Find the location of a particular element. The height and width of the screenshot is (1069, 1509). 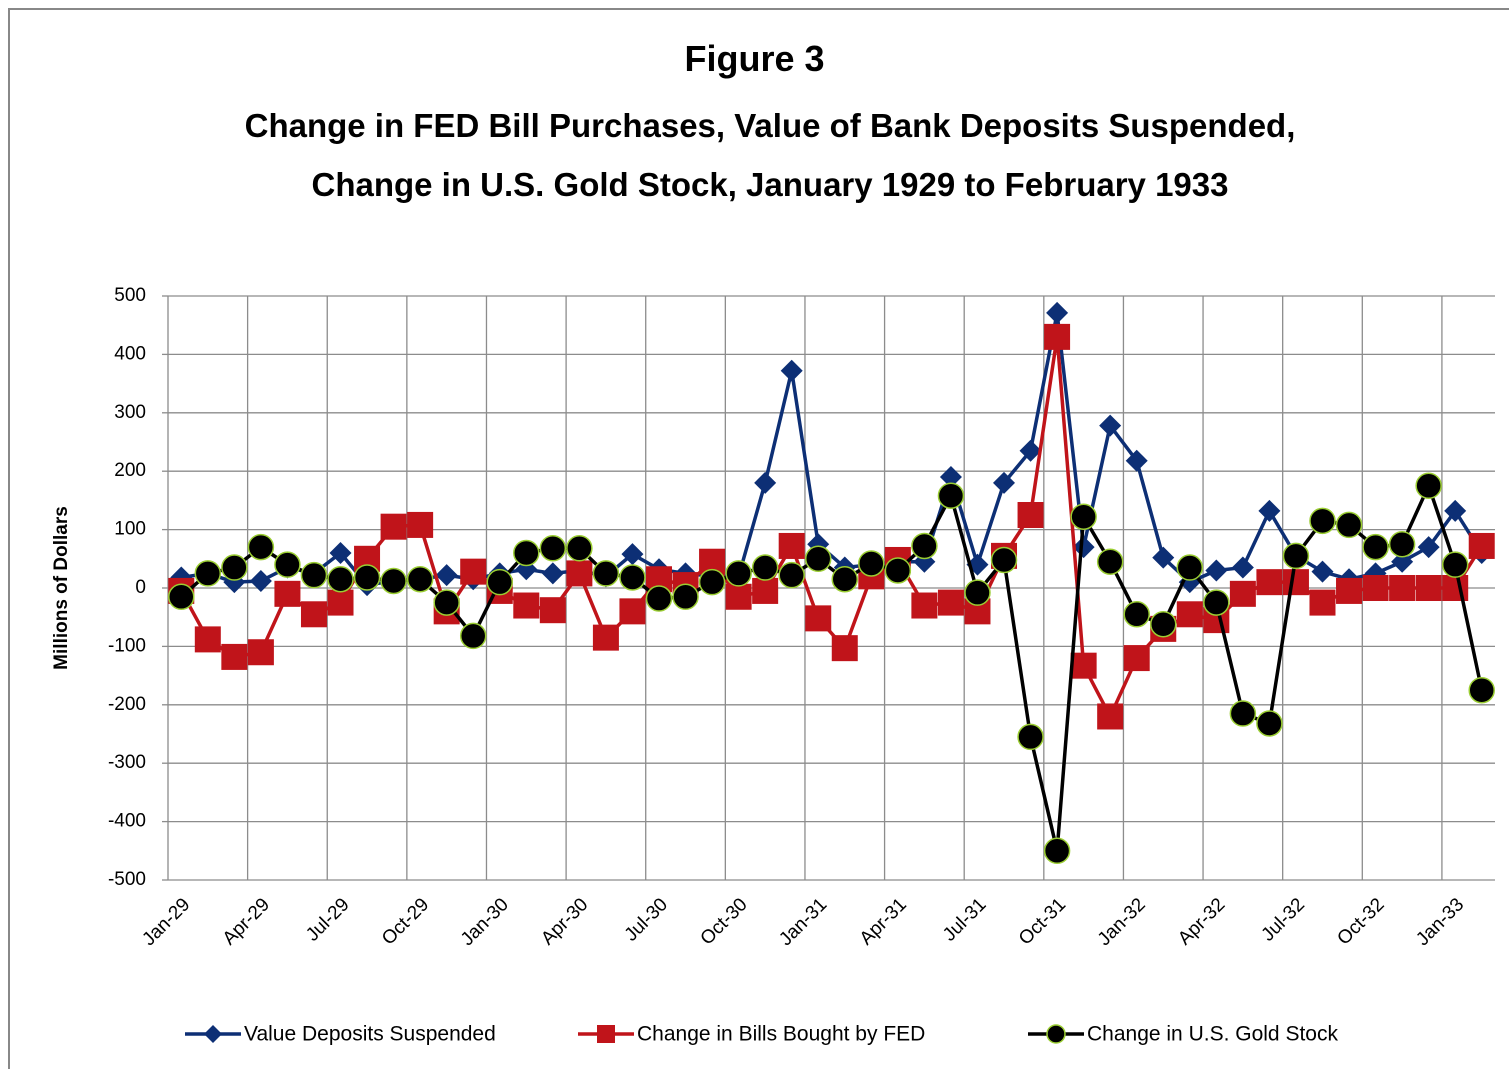

y-tick-label: -200 is located at coordinates (127, 704).